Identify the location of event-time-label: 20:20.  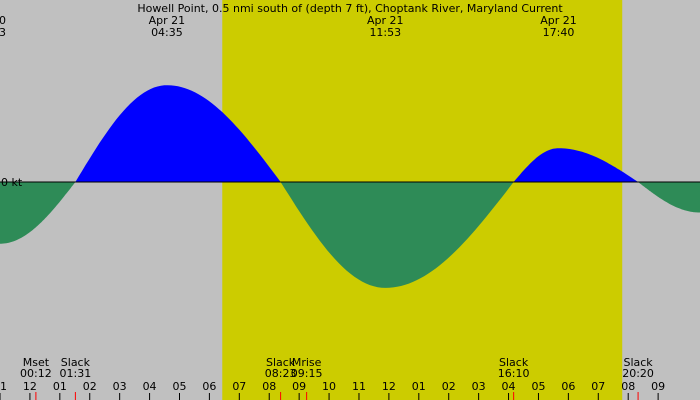
(638, 373).